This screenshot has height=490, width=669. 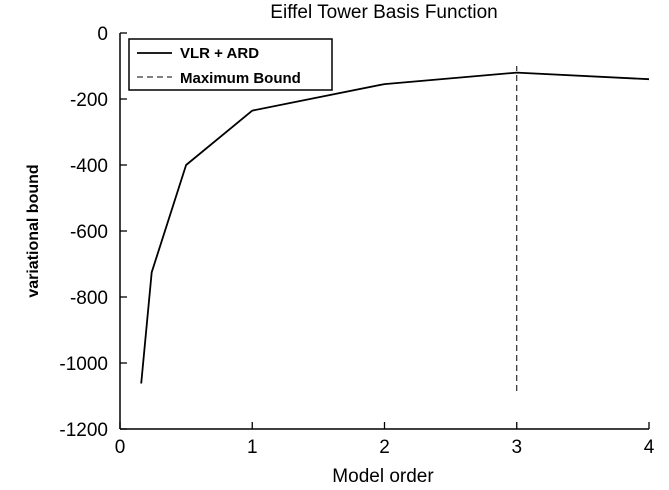 What do you see at coordinates (89, 232) in the screenshot?
I see `y-tick-label: -600` at bounding box center [89, 232].